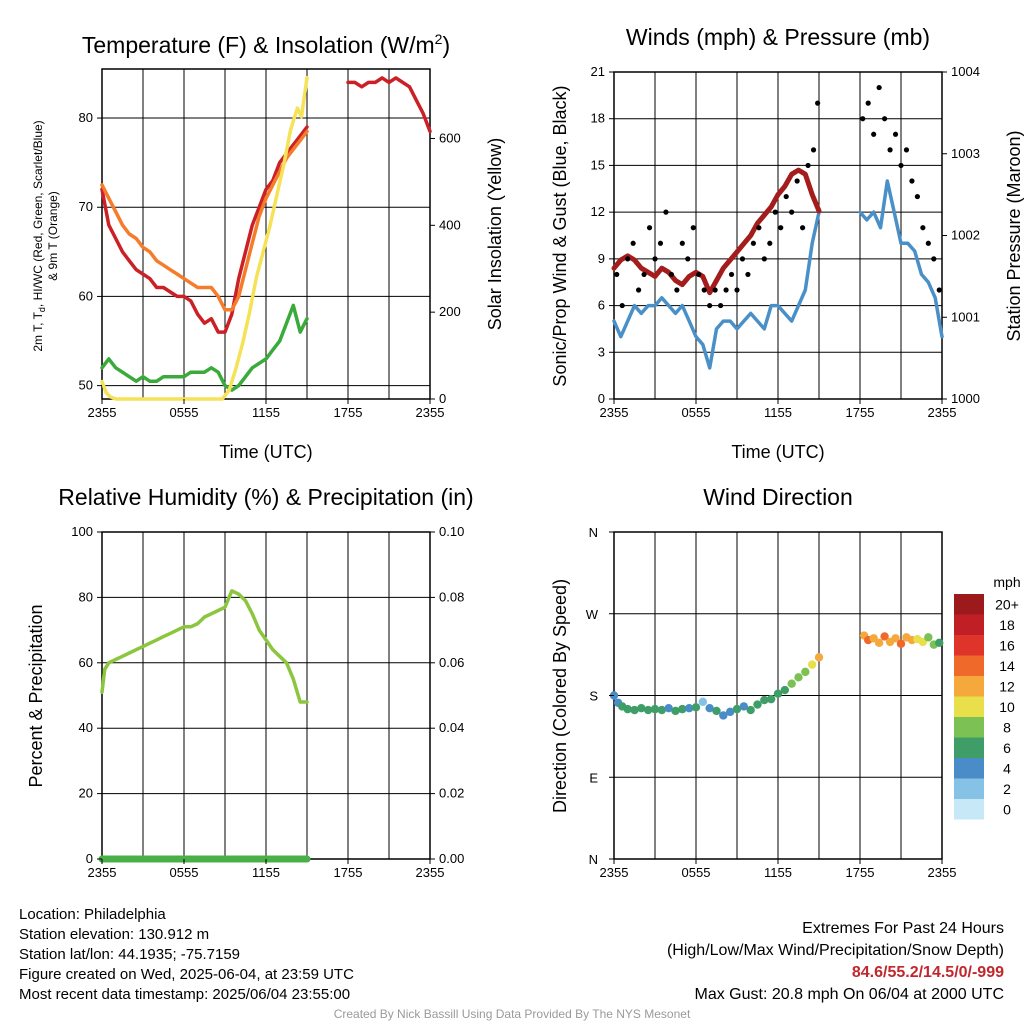 This screenshot has width=1024, height=1024. What do you see at coordinates (1007, 625) in the screenshot?
I see `colorbar-tick-label: 18` at bounding box center [1007, 625].